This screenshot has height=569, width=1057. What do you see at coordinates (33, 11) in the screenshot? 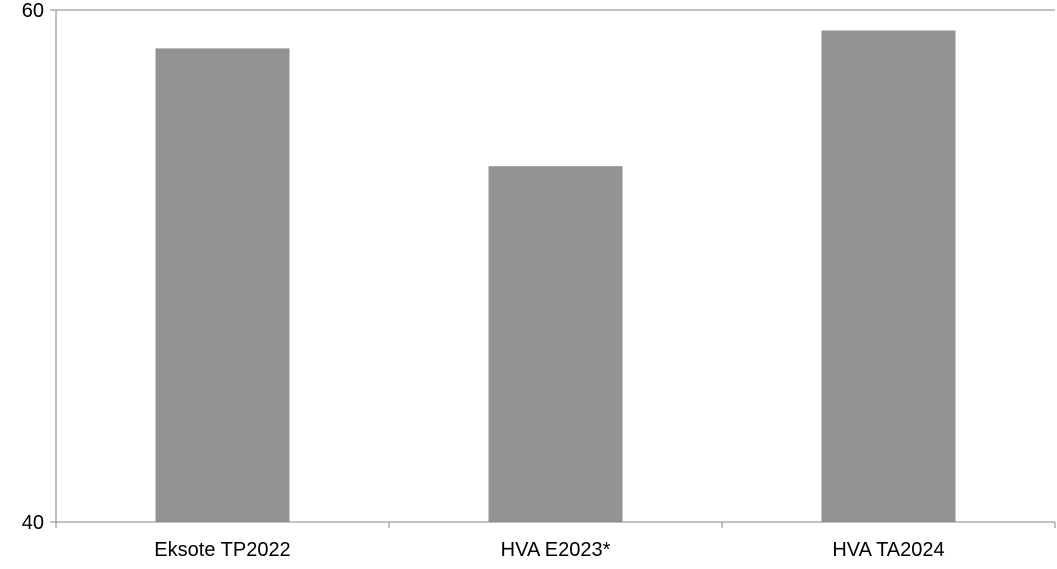
I see `y-tick-label-top: 60` at bounding box center [33, 11].